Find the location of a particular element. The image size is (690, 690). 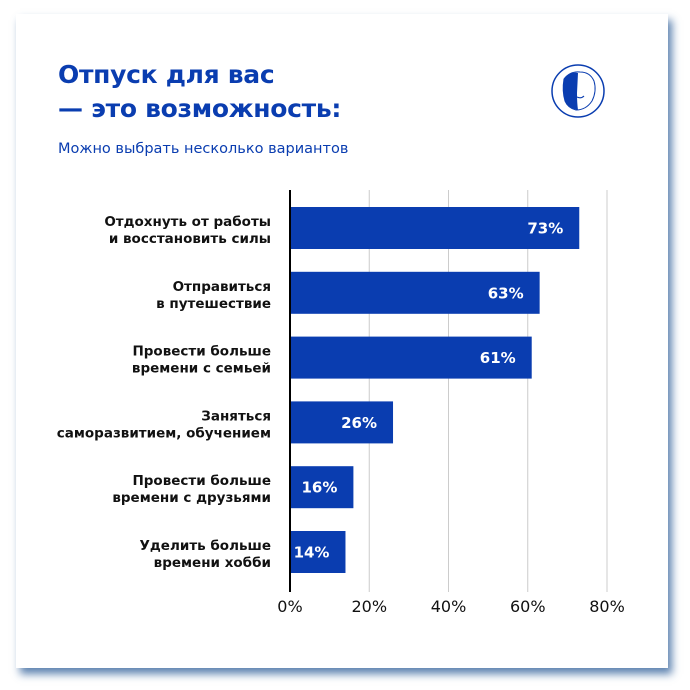

x-tick-label: 60% is located at coordinates (528, 606).